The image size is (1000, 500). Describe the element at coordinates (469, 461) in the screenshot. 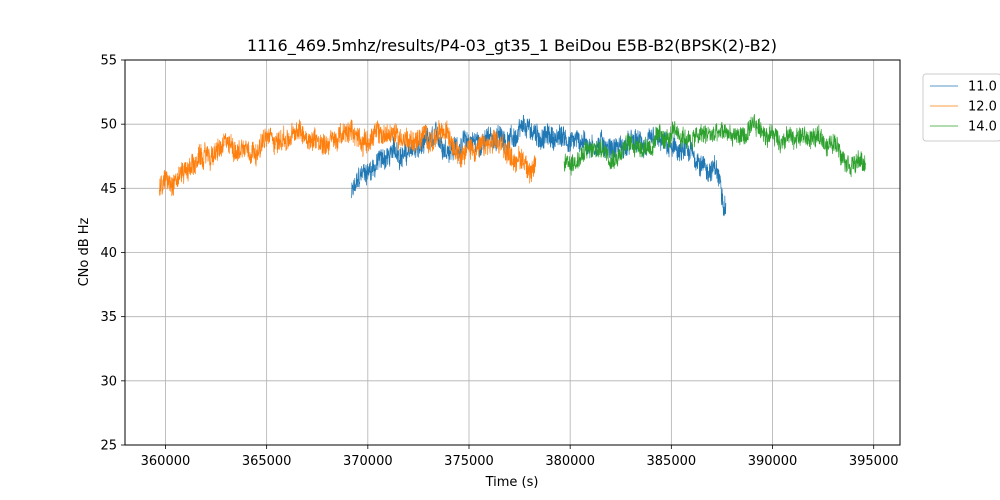

I see `x-tick-label: 375000` at that location.